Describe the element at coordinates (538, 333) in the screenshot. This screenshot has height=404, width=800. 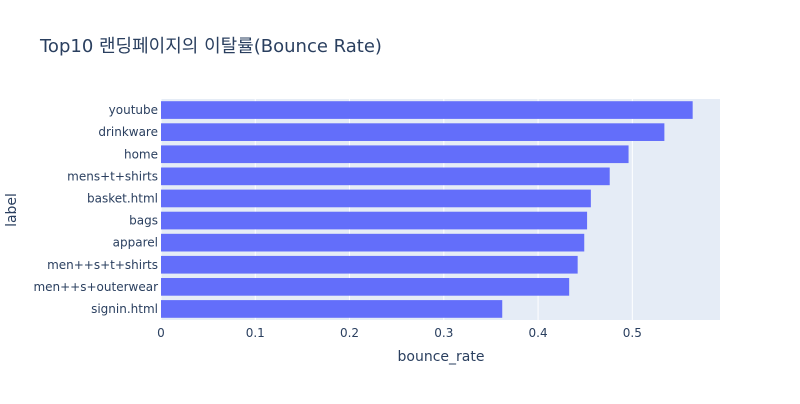
I see `x-tick-label: 0.4` at that location.